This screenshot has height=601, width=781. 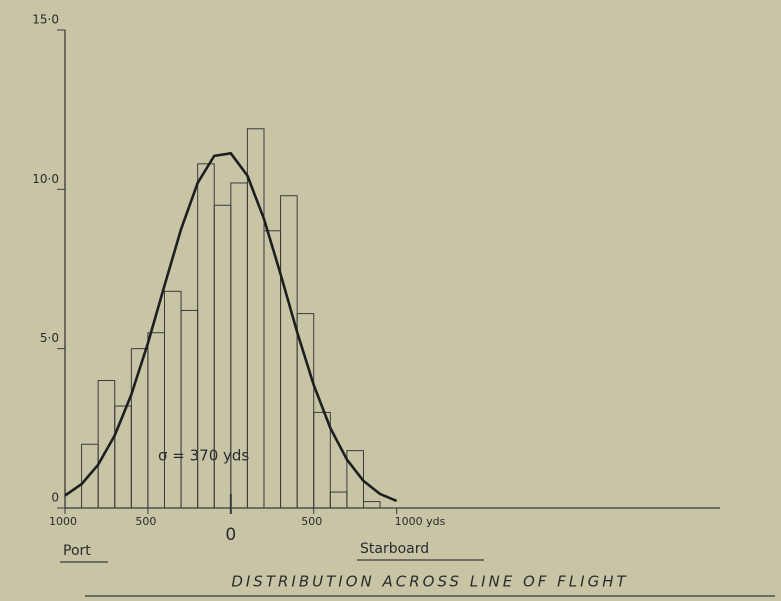 What do you see at coordinates (394, 549) in the screenshot?
I see `starboard-label: Starboard` at bounding box center [394, 549].